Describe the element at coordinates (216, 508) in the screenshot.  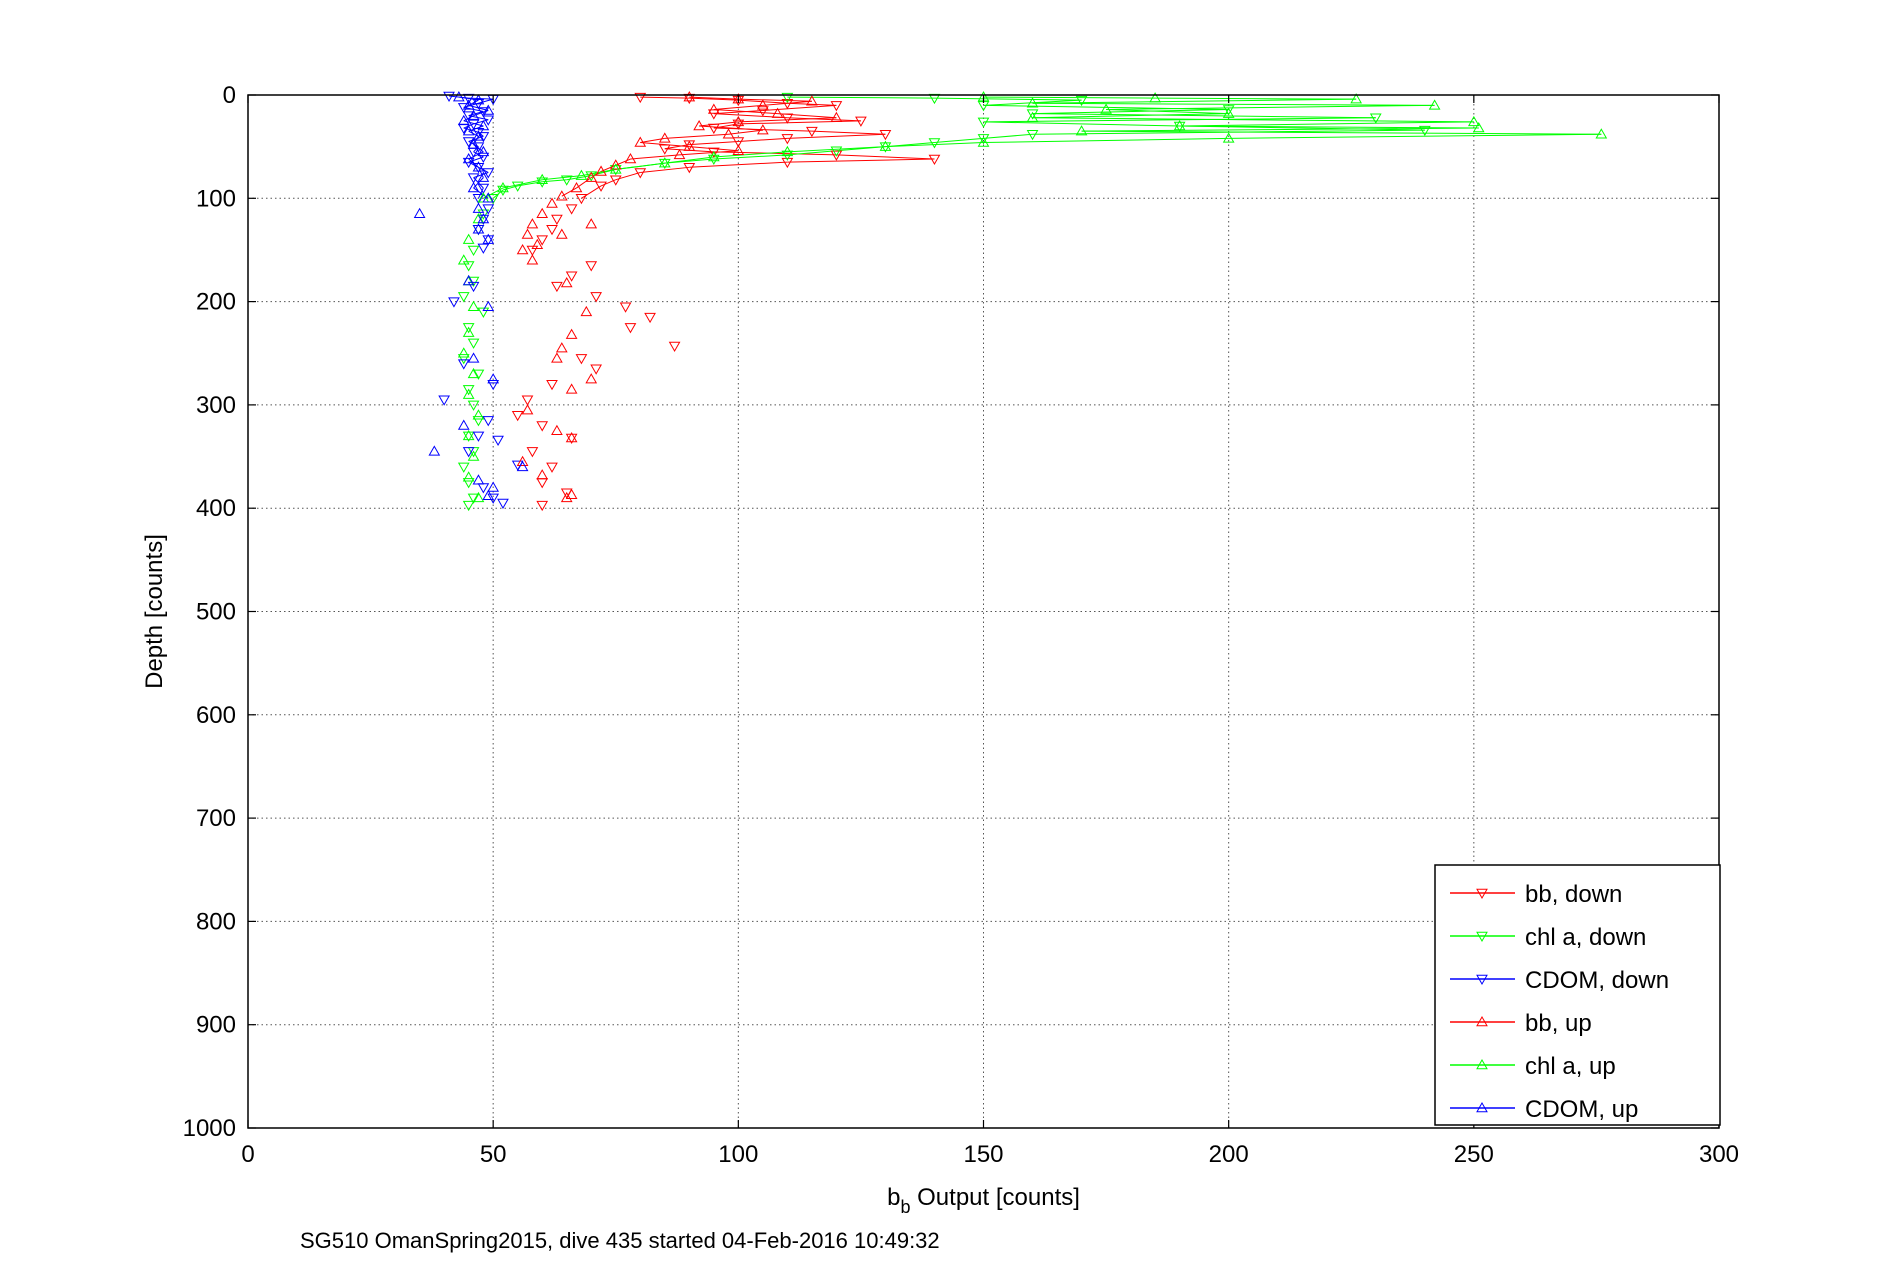
I see `y-tick-label: 400` at that location.